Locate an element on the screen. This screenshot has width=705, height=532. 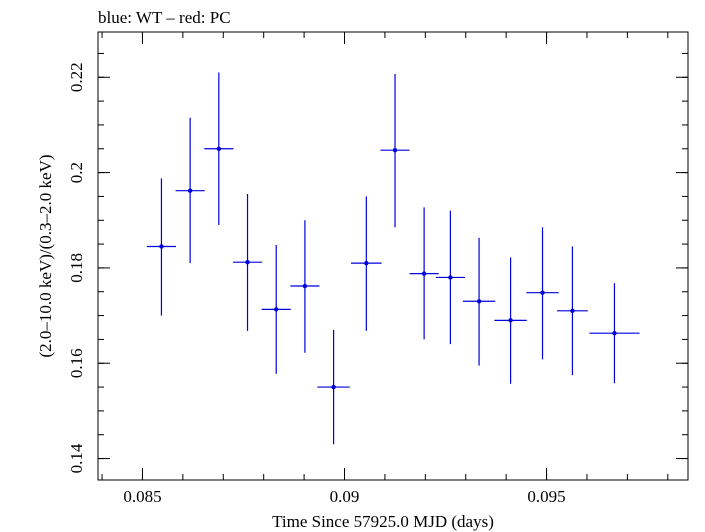
x-tick-label: 0.09 is located at coordinates (345, 496).